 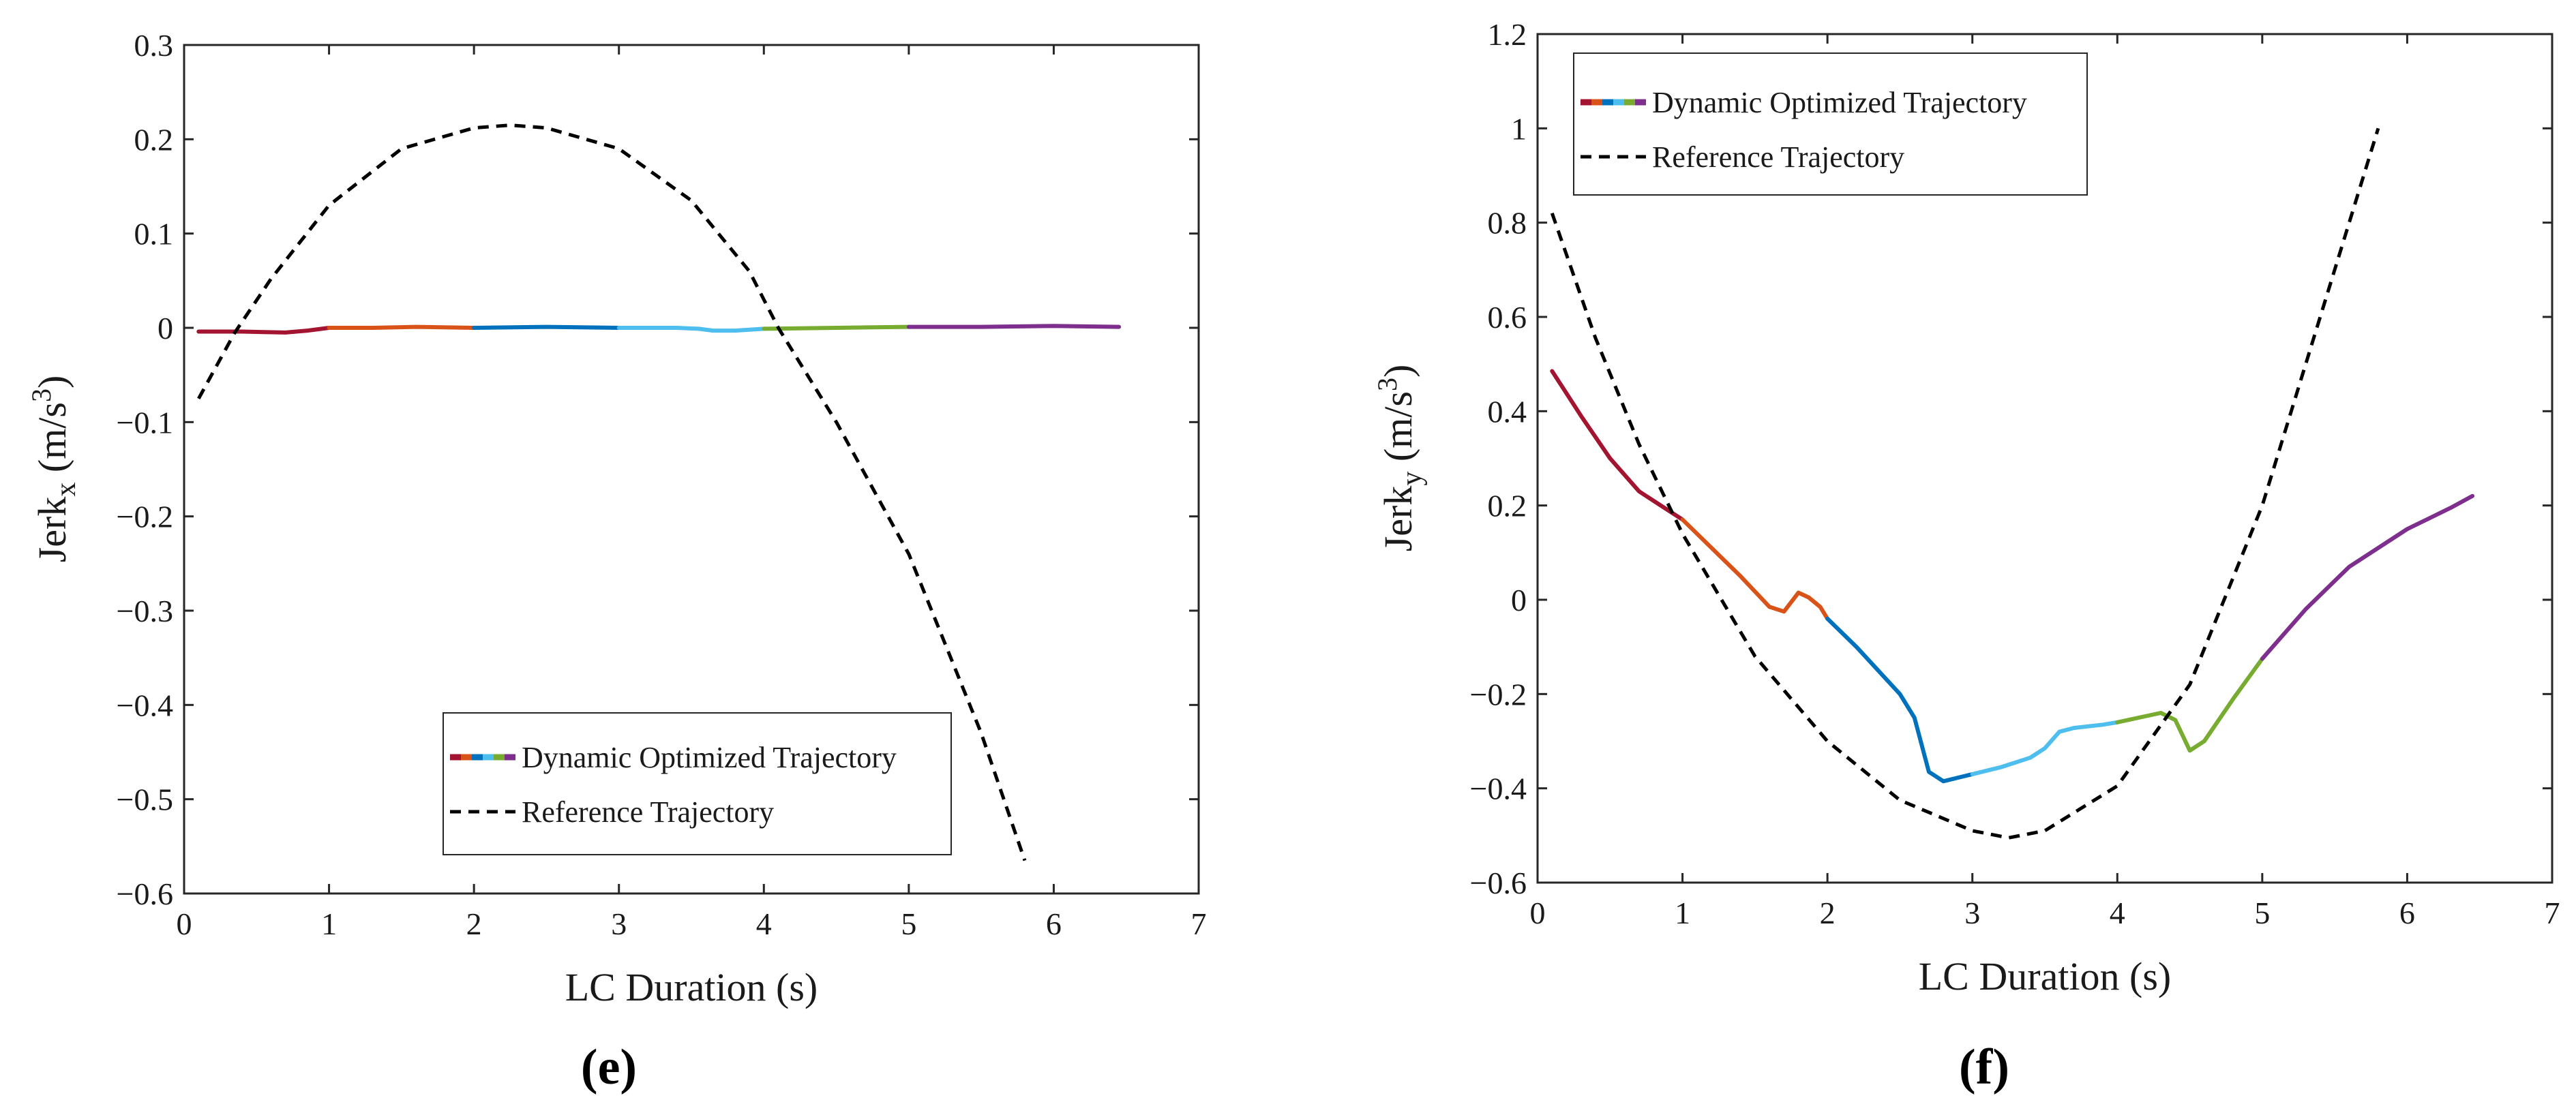 What do you see at coordinates (54, 470) in the screenshot?
I see `y-axis-label-e: Jerkx (m/s3)` at bounding box center [54, 470].